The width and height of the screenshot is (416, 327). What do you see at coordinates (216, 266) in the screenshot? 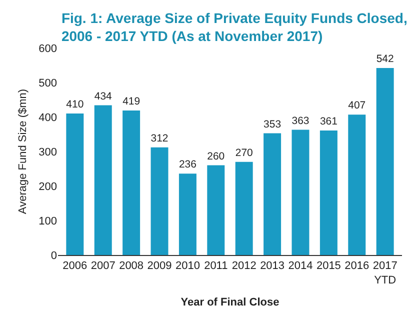
I see `x-tick-label: 2011` at bounding box center [216, 266].